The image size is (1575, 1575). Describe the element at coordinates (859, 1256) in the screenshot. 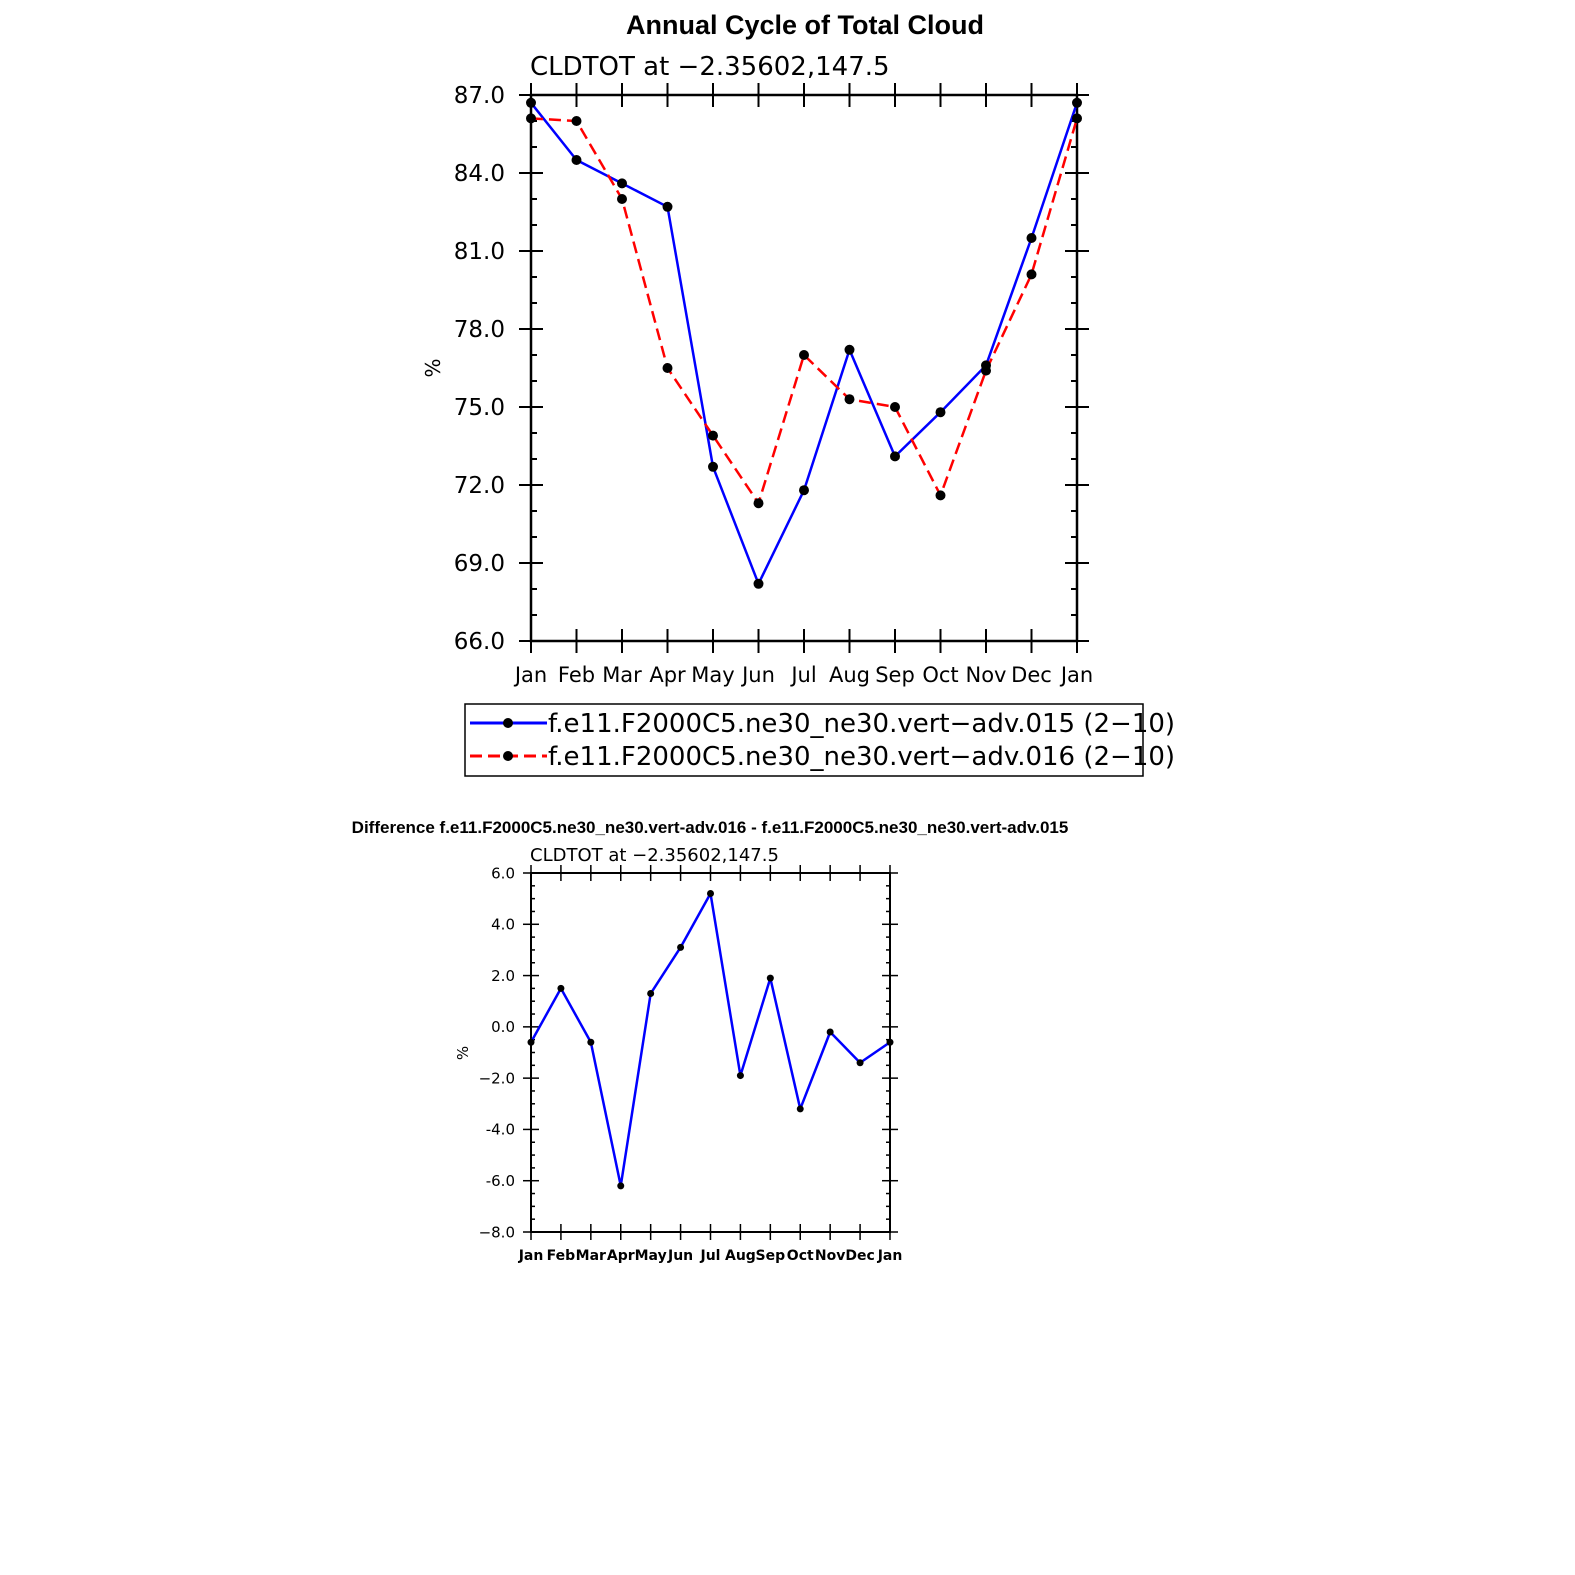

I see `chart2-xtick-label: Dec` at that location.